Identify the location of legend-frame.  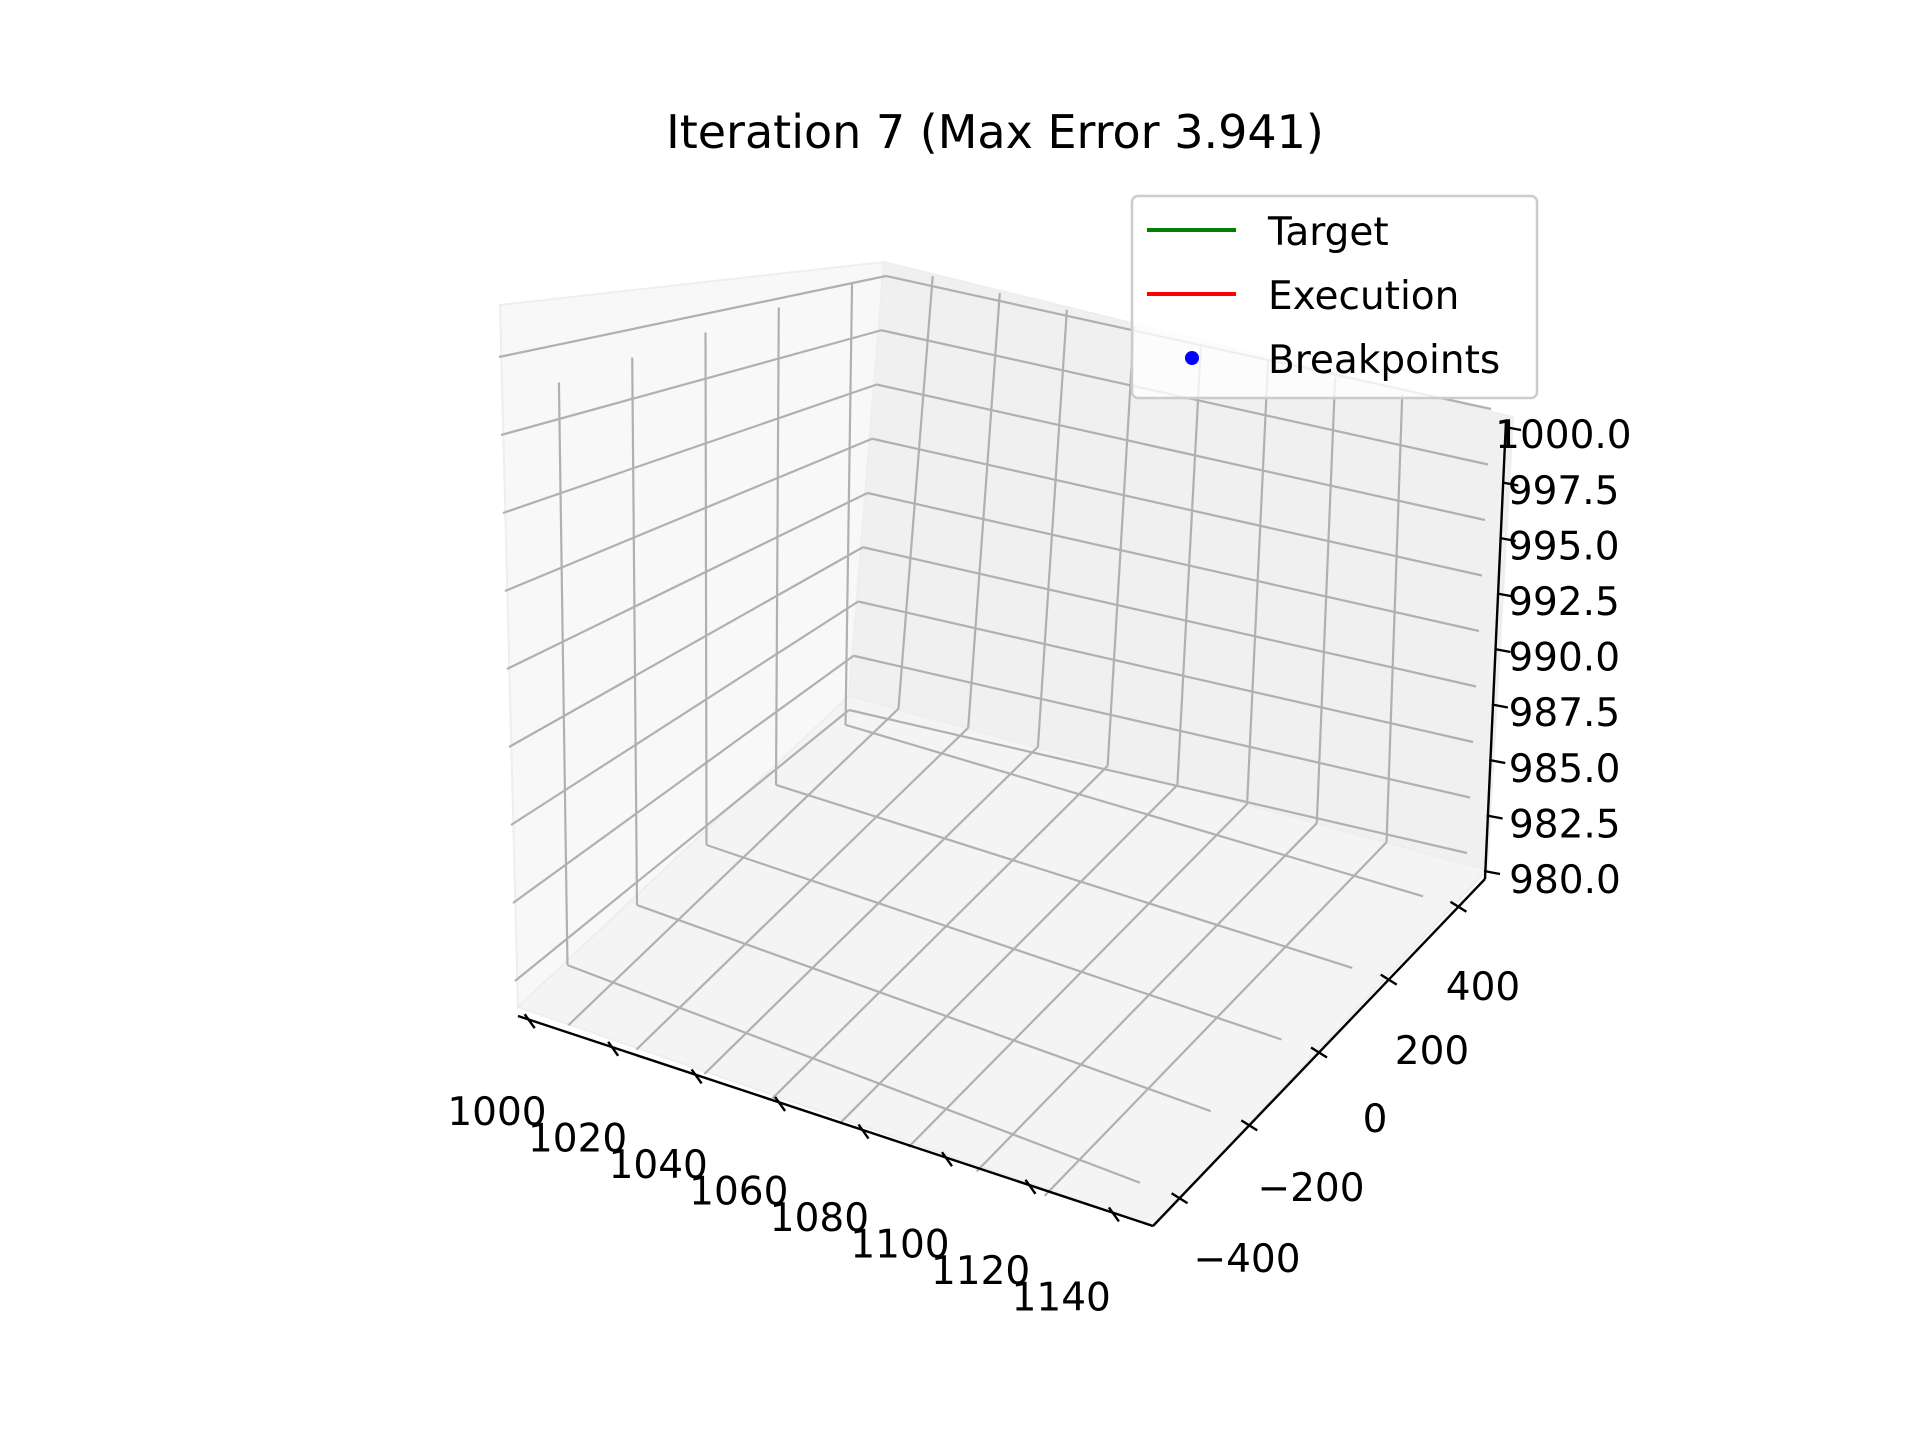
(1334, 297).